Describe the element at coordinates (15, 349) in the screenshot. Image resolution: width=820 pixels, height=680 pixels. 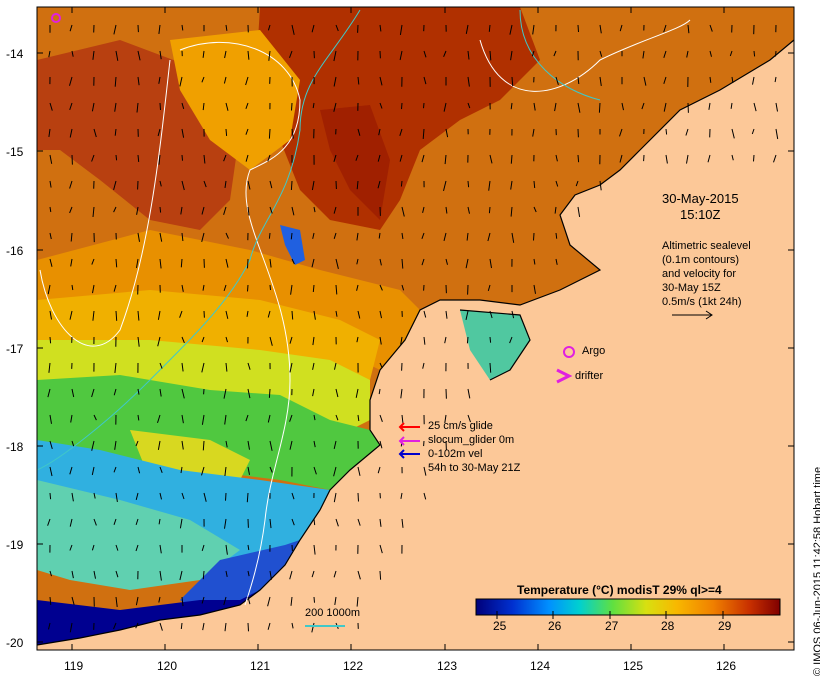
I see `y-tick-label: -17` at that location.